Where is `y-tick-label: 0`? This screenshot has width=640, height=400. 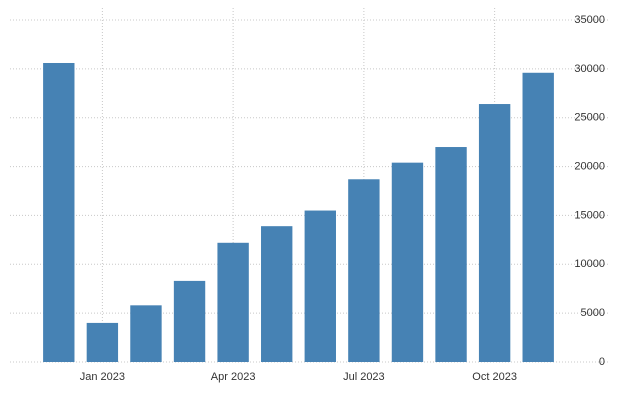
y-tick-label: 0 is located at coordinates (602, 362).